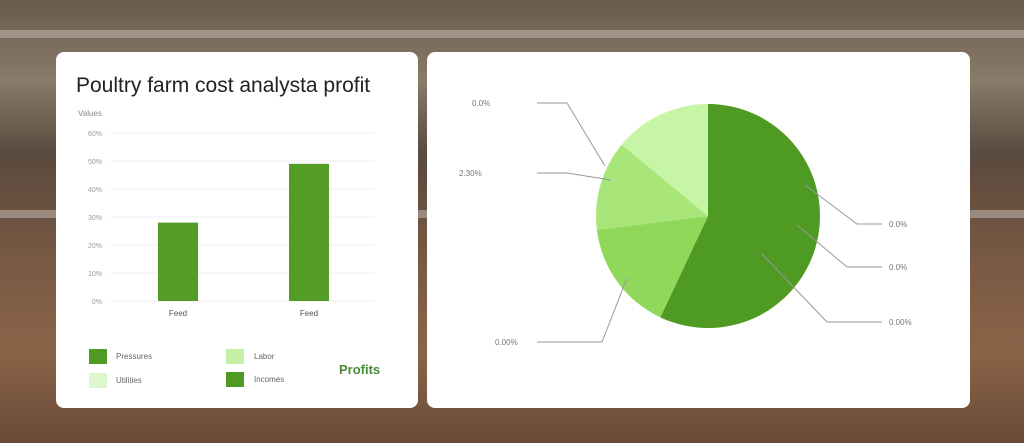 This screenshot has width=1024, height=443. Describe the element at coordinates (95, 218) in the screenshot. I see `y-tick-label: 30%` at that location.